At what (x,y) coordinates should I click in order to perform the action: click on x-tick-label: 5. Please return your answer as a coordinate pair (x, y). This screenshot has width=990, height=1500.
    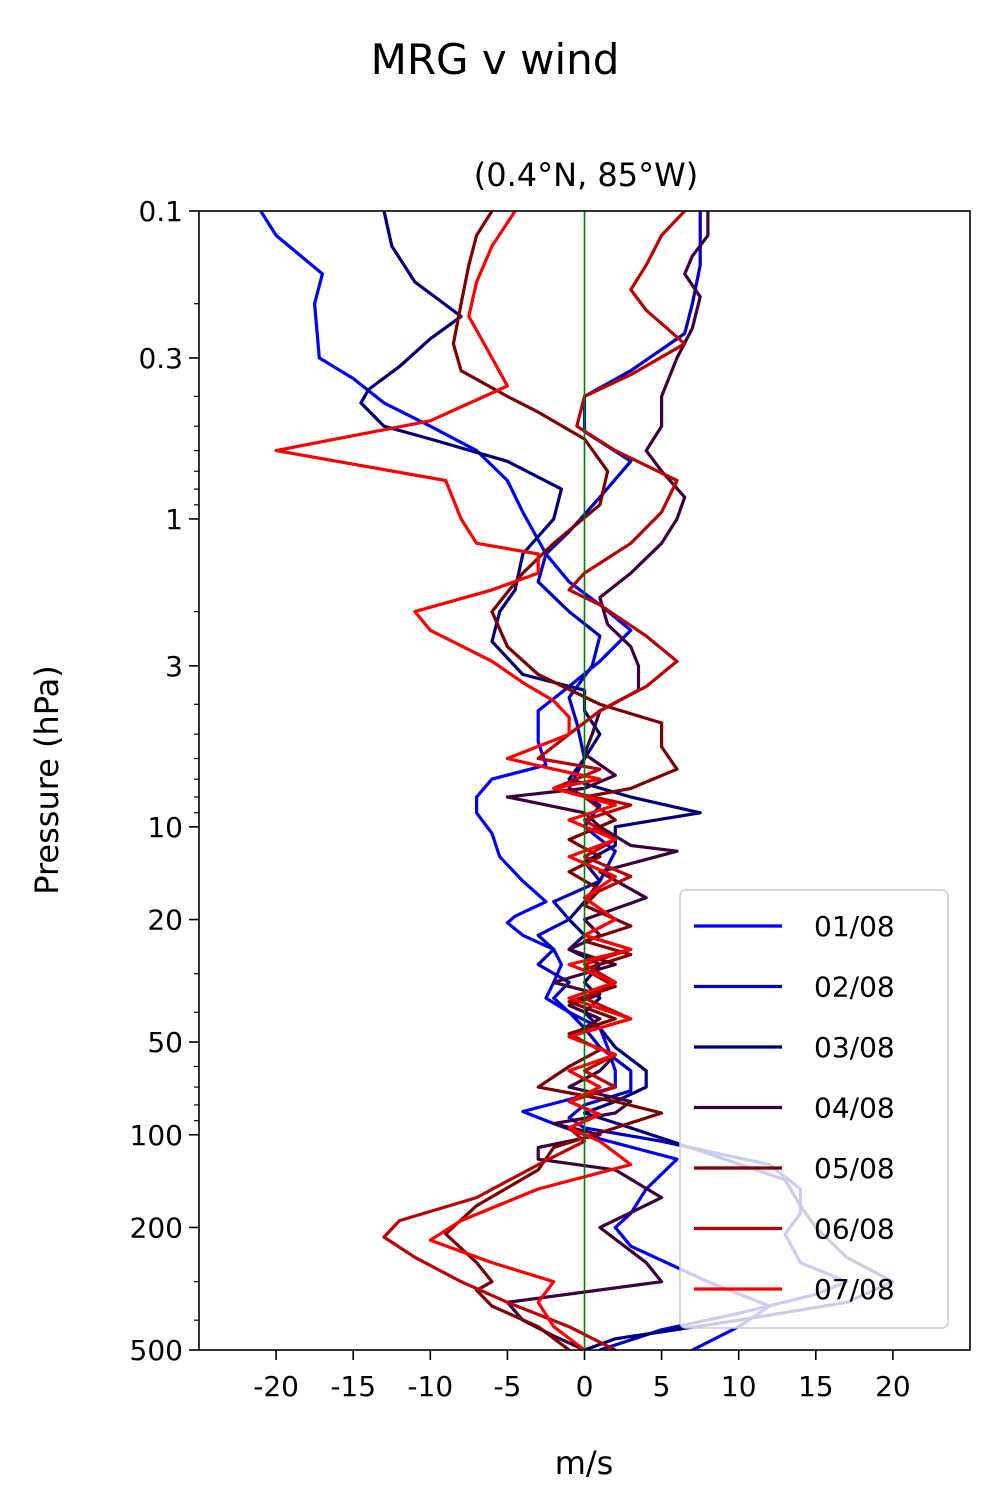
    Looking at the image, I should click on (662, 1386).